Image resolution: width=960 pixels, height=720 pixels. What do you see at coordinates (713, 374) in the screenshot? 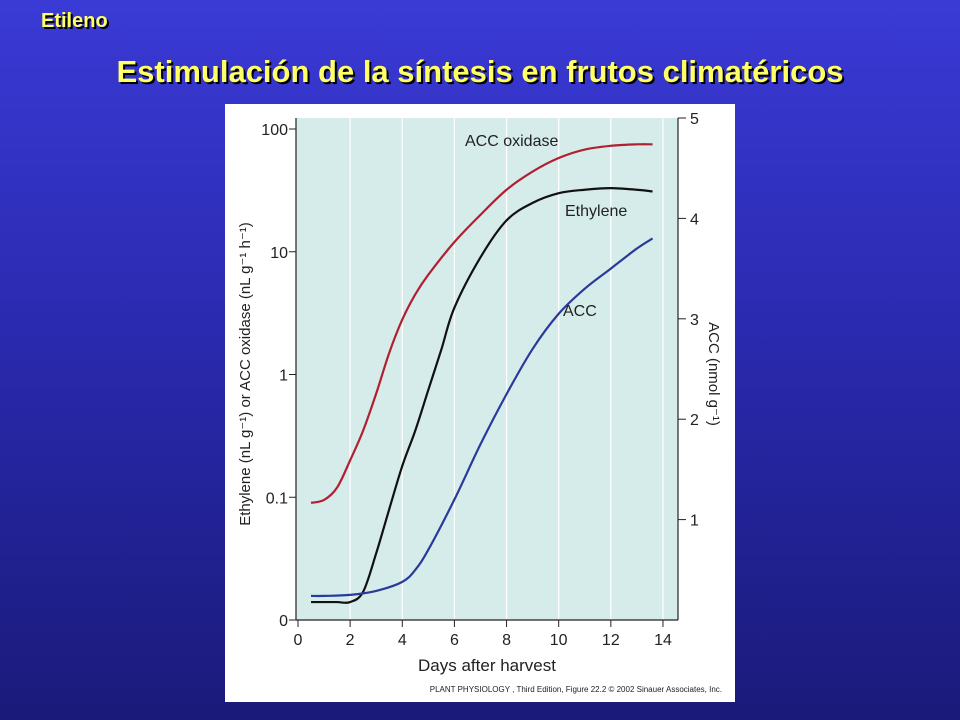
I see `right-y-axis-label: ACC (nmol g⁻¹)` at bounding box center [713, 374].